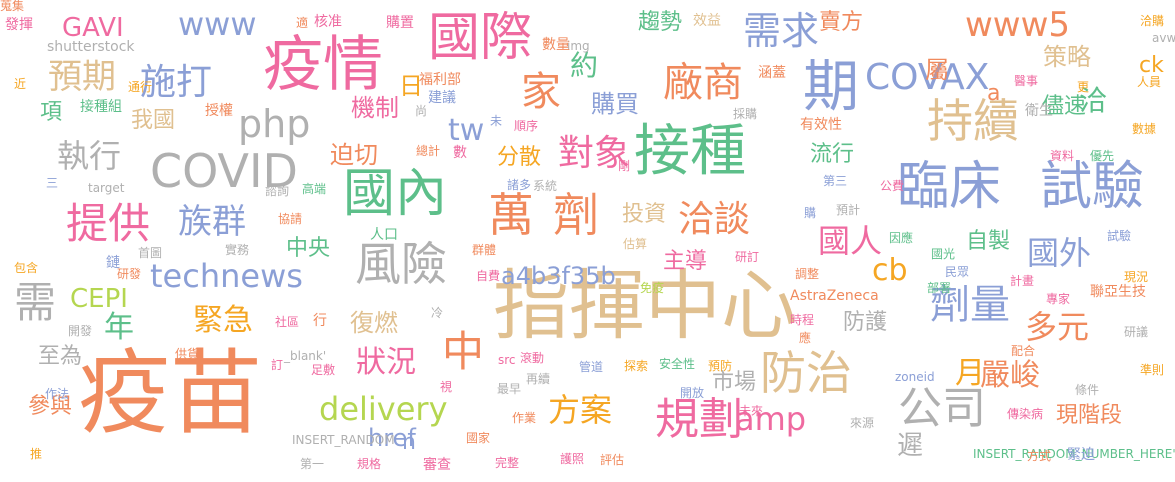 This screenshot has height=482, width=1175. What do you see at coordinates (1093, 100) in the screenshot?
I see `cloud-word: 洽` at bounding box center [1093, 100].